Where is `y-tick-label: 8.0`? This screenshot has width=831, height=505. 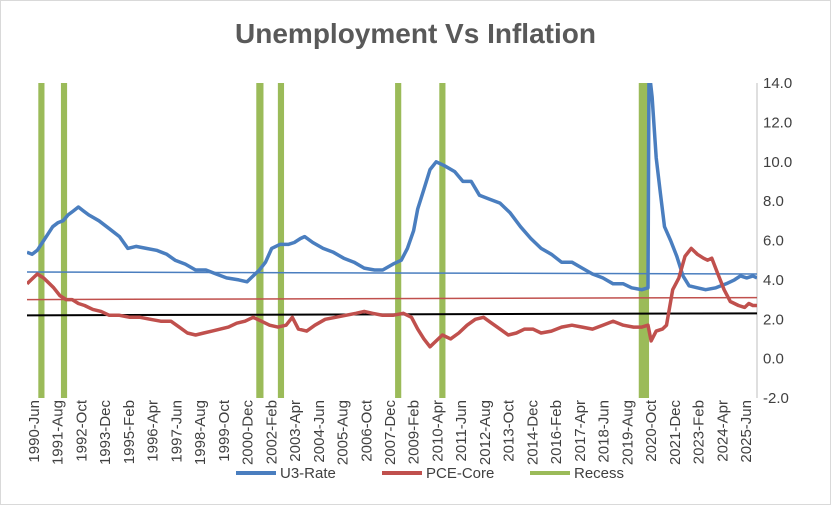
y-tick-label: 8.0 is located at coordinates (773, 201).